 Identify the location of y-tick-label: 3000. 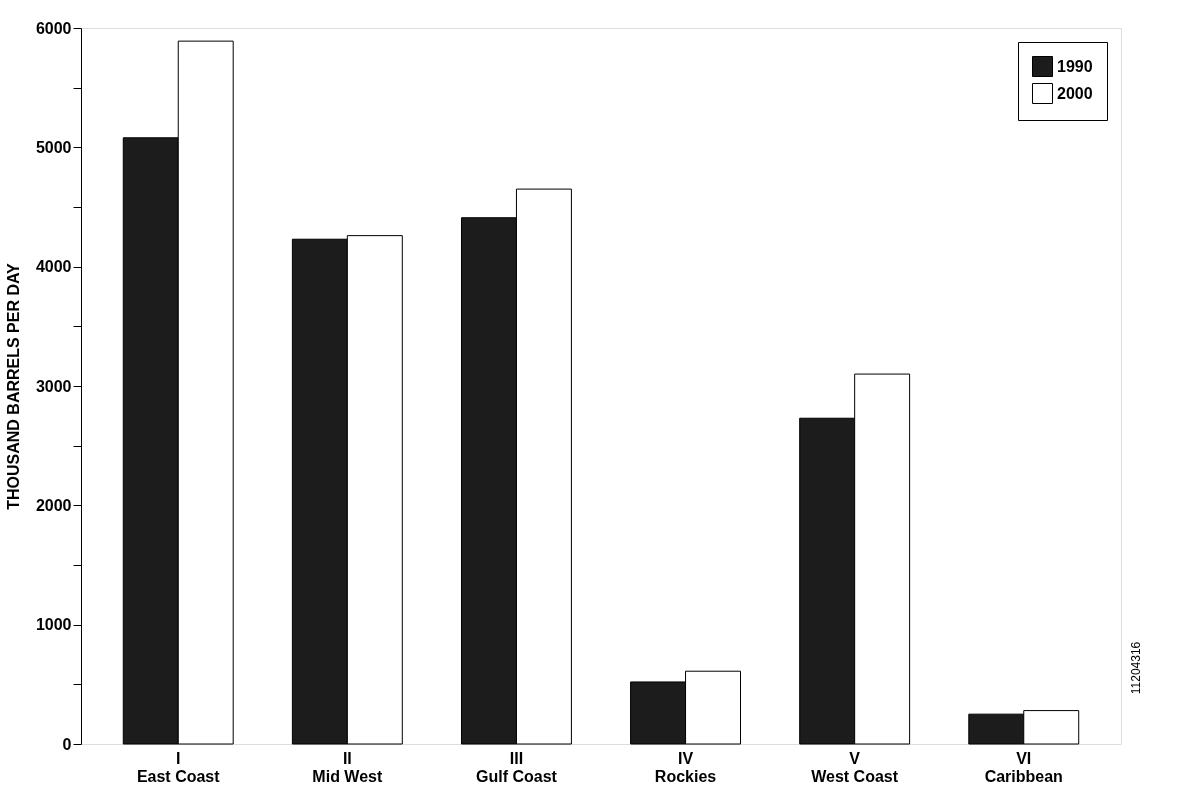
(53, 386).